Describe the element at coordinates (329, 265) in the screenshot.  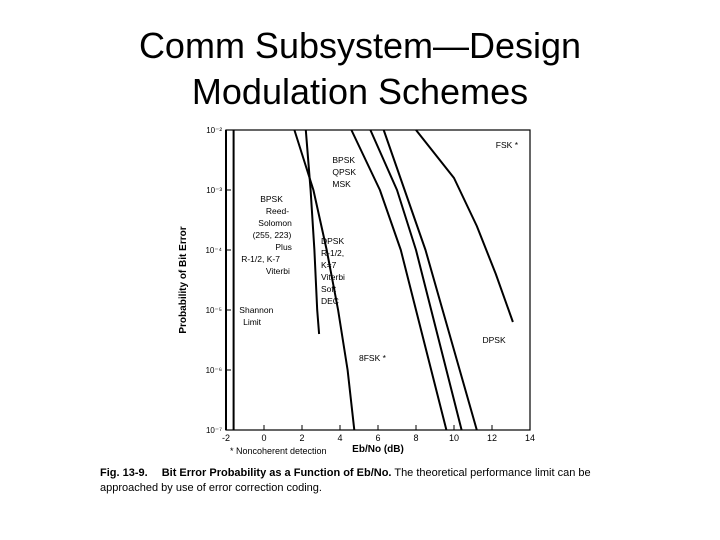
I see `annotation-label: K=7` at that location.